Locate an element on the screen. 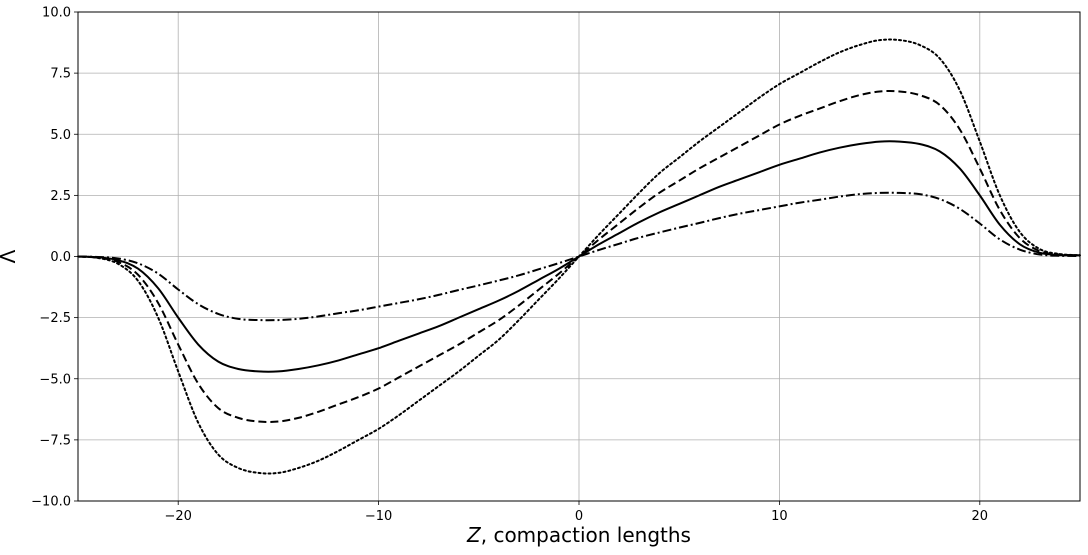 The width and height of the screenshot is (1088, 555). y-tick-label: −5.0 is located at coordinates (55, 379).